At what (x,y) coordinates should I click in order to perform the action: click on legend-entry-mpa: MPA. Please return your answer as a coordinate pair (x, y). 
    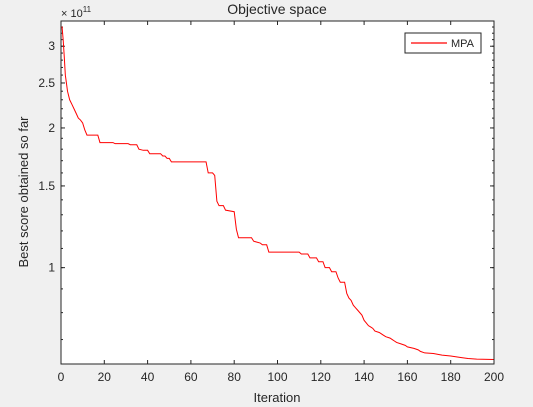
    Looking at the image, I should click on (463, 44).